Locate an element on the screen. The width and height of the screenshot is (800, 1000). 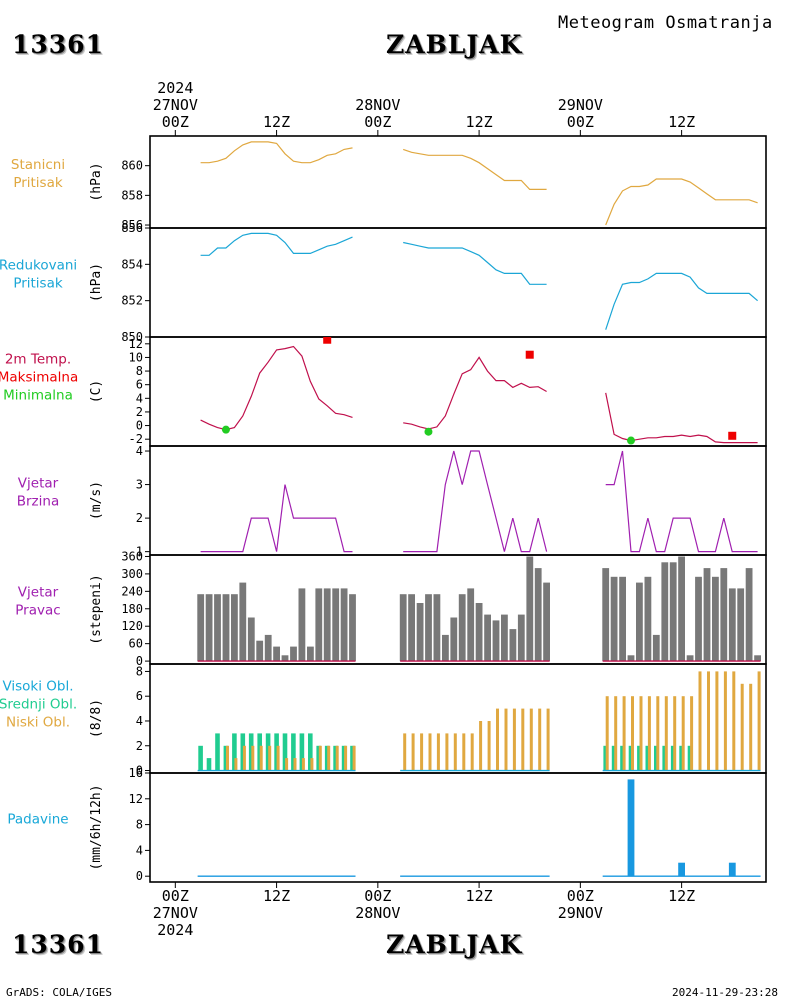
panel-unit-label: (m/s) is located at coordinates (96, 500).